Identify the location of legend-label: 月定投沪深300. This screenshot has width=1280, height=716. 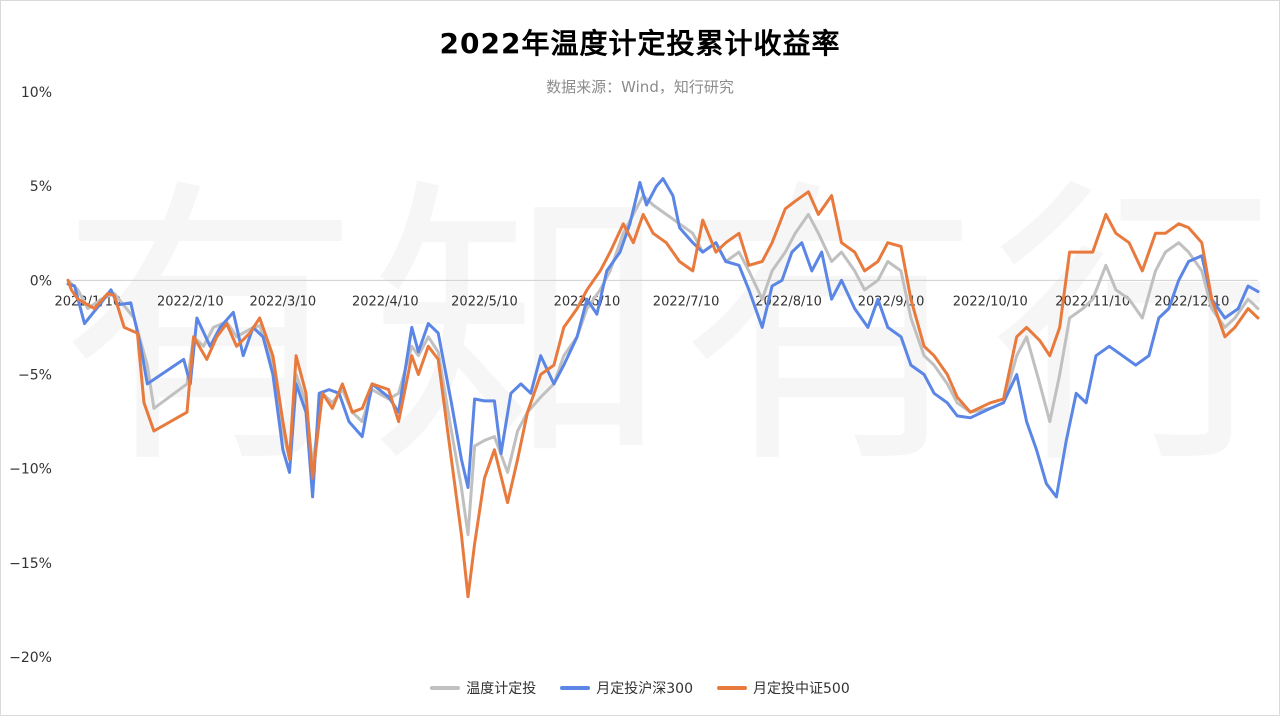
(644, 689).